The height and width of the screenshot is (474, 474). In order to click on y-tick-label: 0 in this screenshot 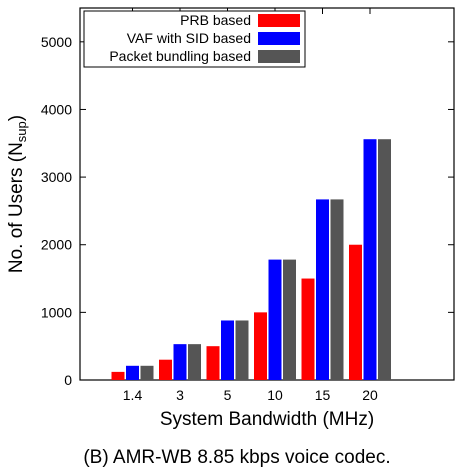, I will do `click(68, 380)`.